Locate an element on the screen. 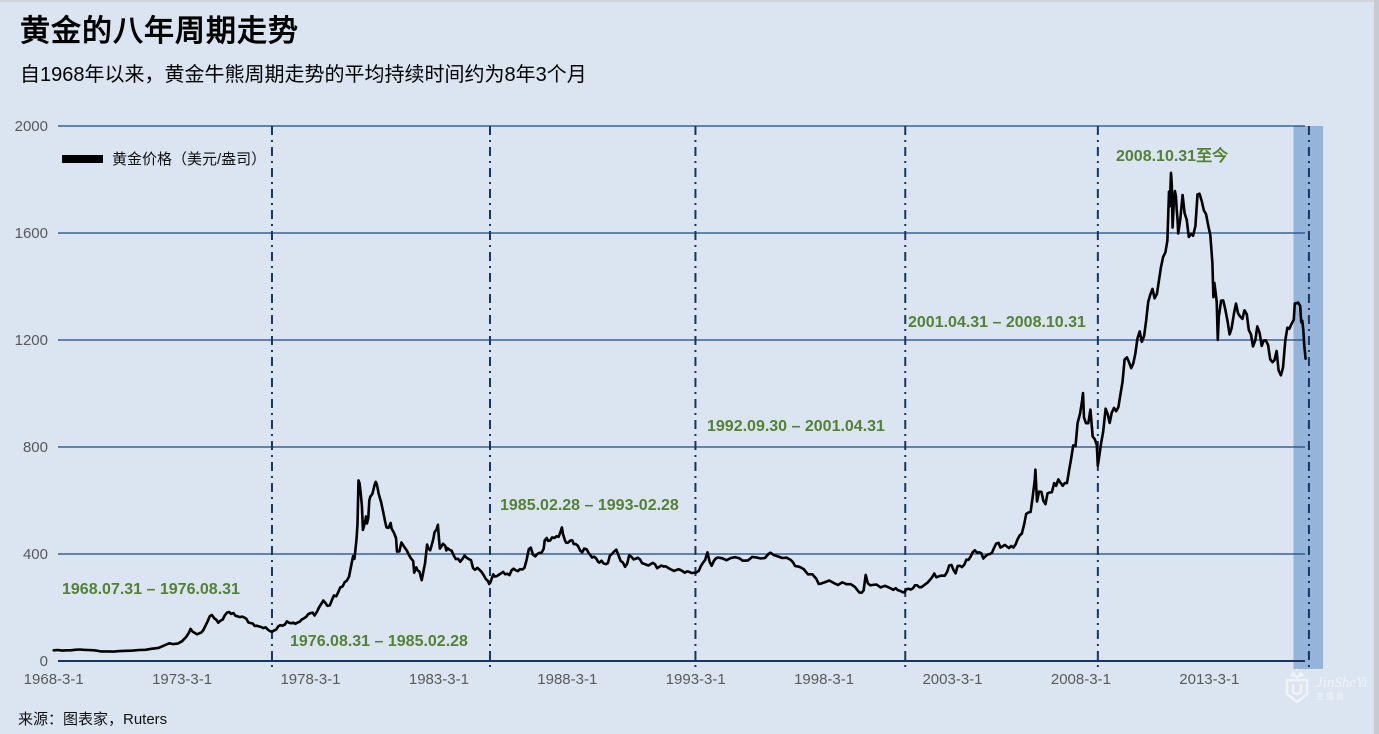 Image resolution: width=1379 pixels, height=734 pixels. legend-line-swatch-icon is located at coordinates (82, 158).